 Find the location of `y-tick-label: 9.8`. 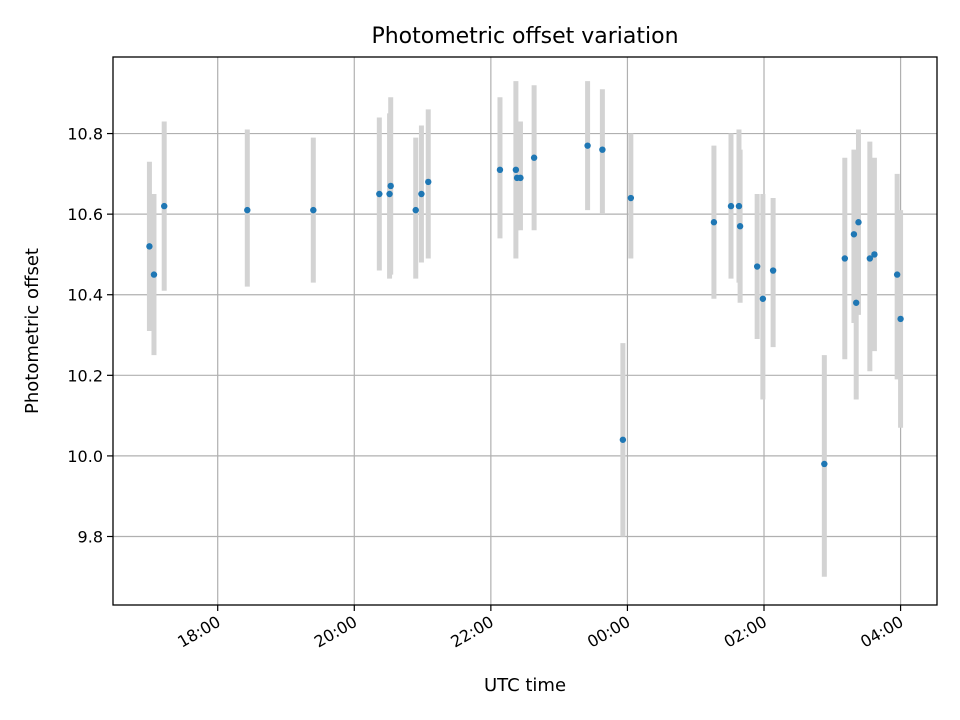

y-tick-label: 9.8 is located at coordinates (90, 537).